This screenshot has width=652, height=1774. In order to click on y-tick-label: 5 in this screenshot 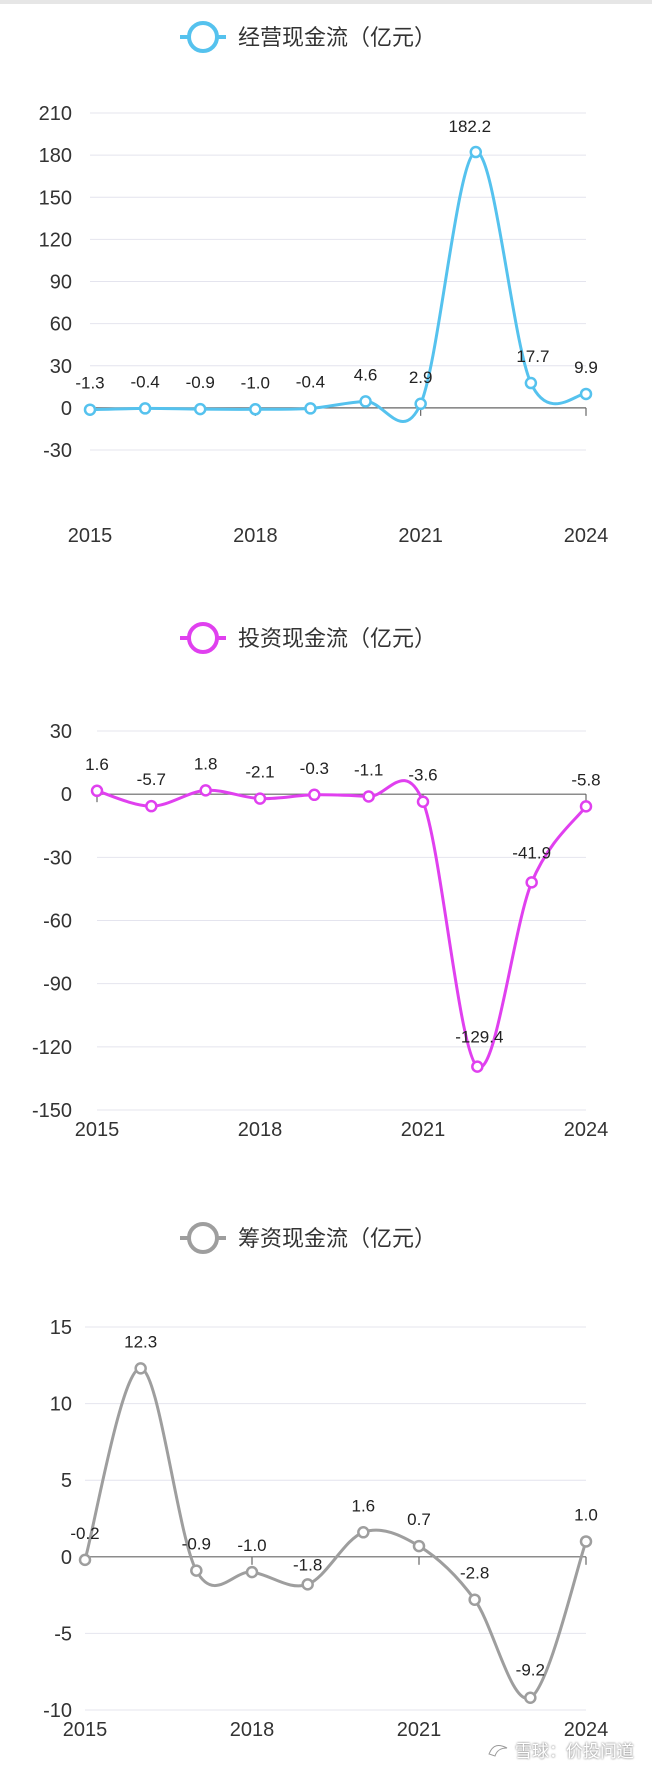, I will do `click(66, 1481)`.